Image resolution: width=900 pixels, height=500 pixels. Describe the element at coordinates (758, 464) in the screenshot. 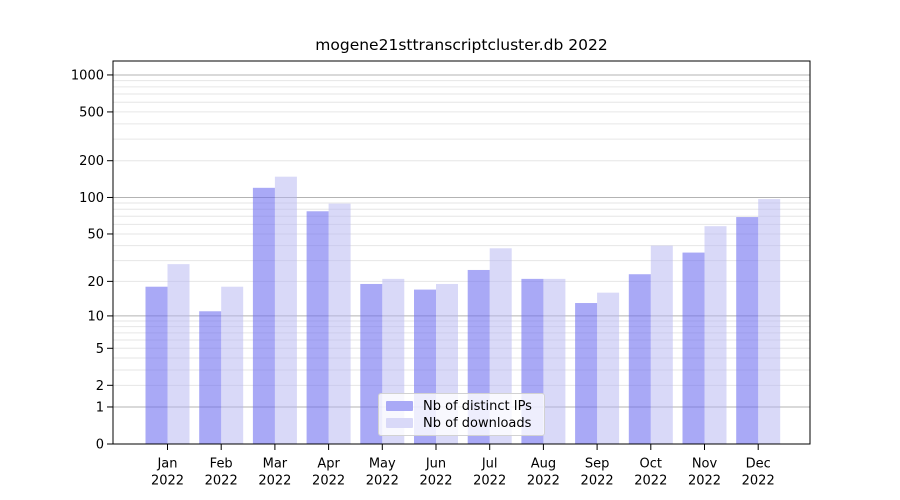

I see `x-tick-label-month: Dec` at that location.